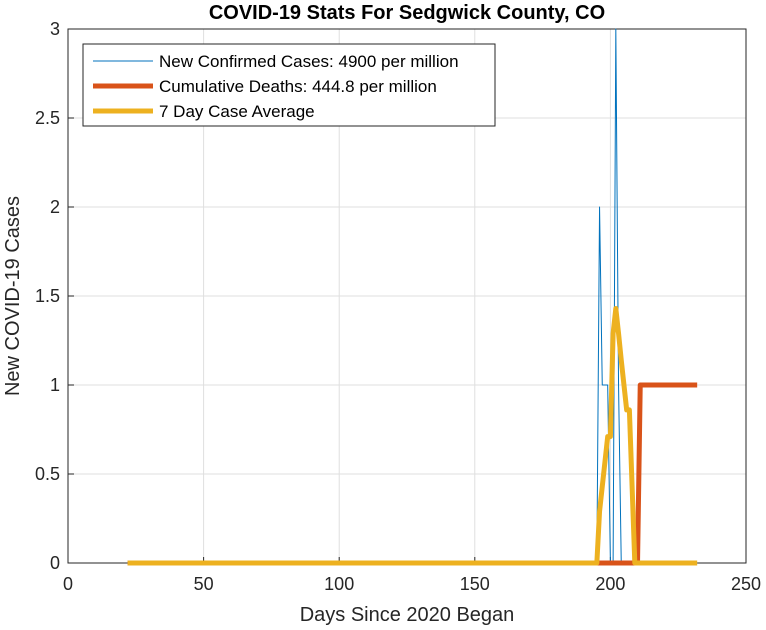 The width and height of the screenshot is (766, 630). What do you see at coordinates (55, 29) in the screenshot?
I see `y-tick-label: 3` at bounding box center [55, 29].